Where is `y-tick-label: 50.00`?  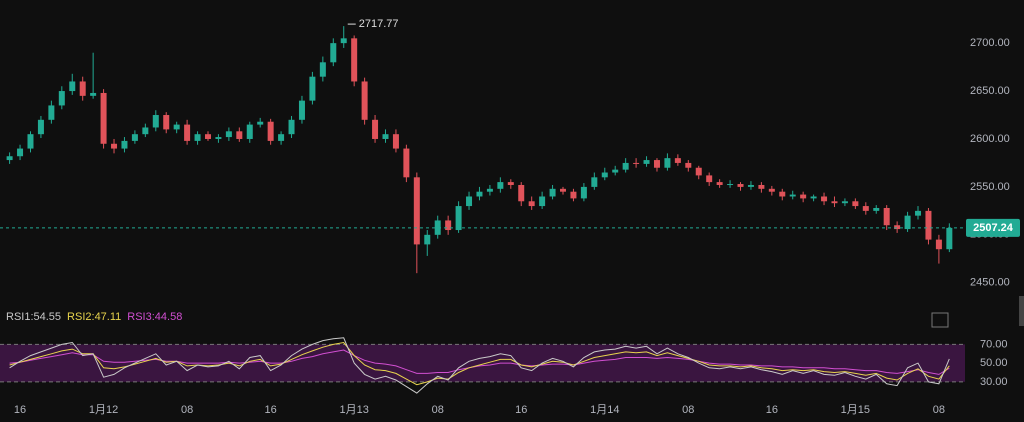 y-tick-label: 50.00 is located at coordinates (994, 363).